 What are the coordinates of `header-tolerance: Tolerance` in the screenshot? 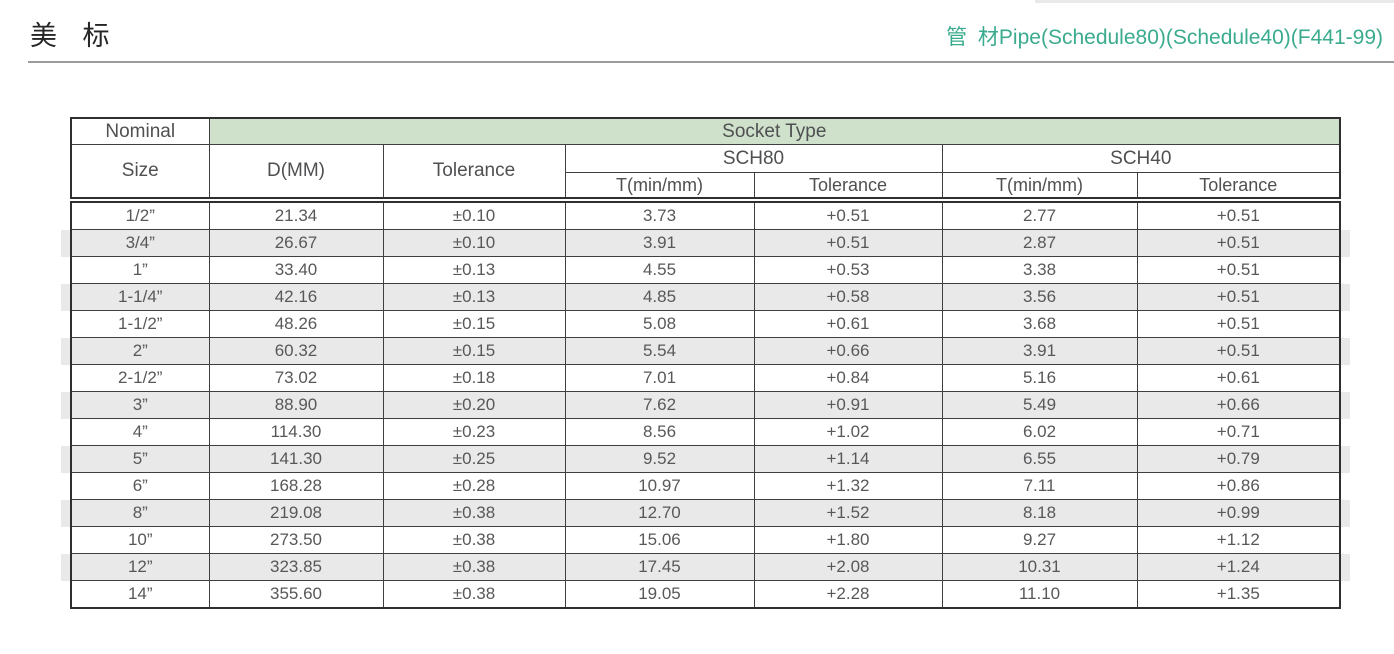 It's located at (474, 173).